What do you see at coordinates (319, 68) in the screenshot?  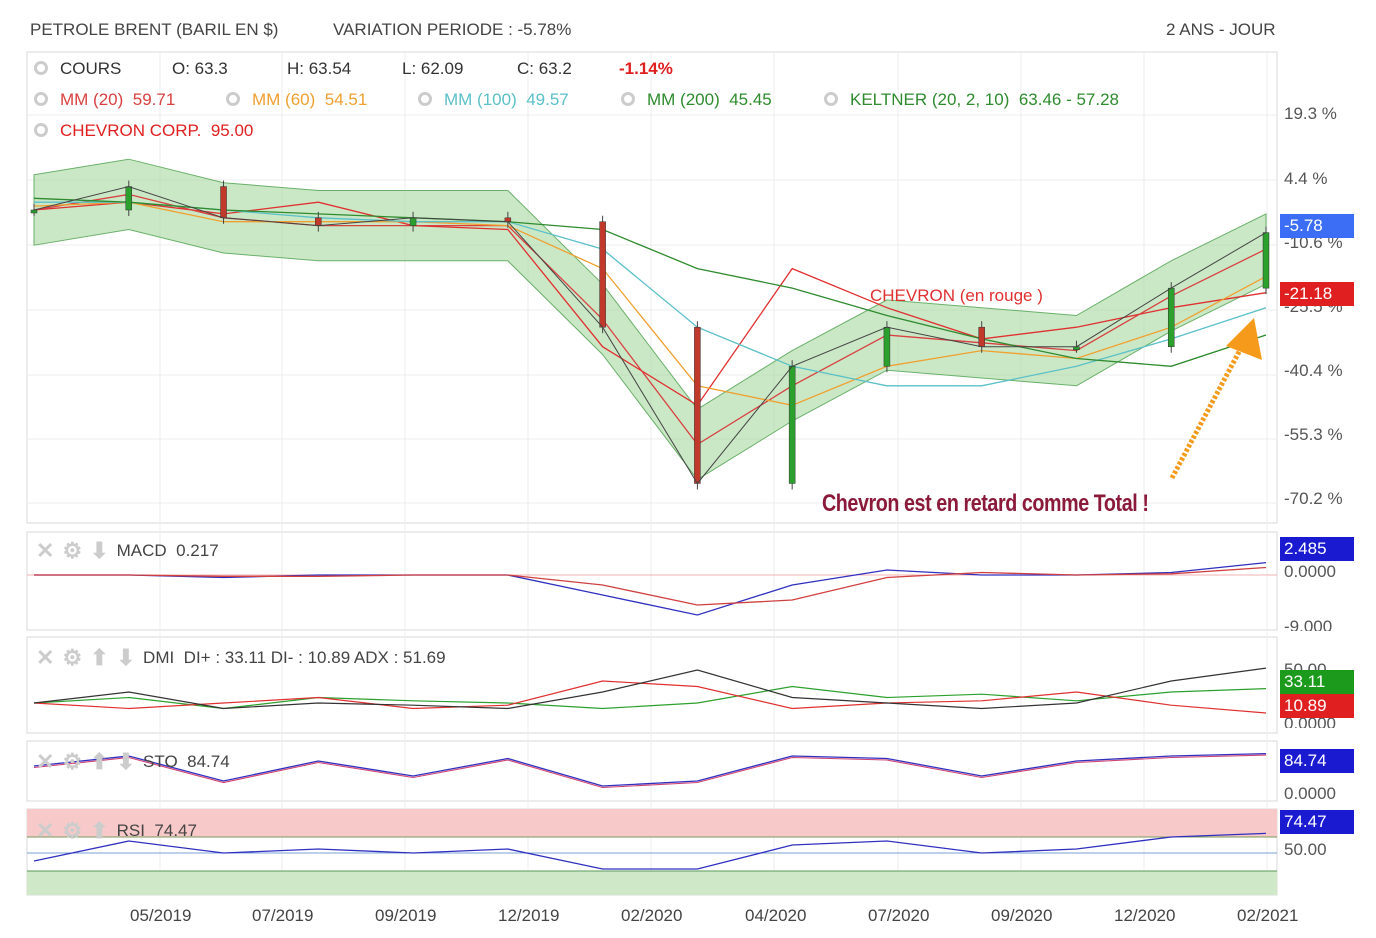 I see `legend-high: H: 63.54` at bounding box center [319, 68].